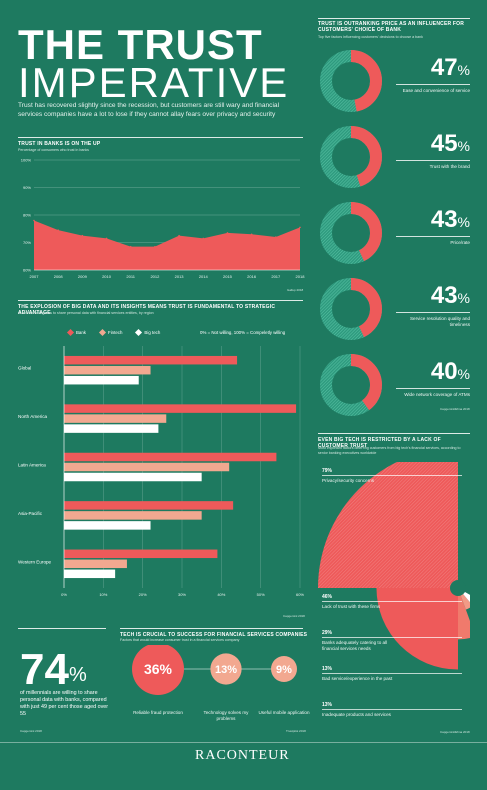 This screenshot has width=487, height=790. I want to click on bigtech-pct: 29%, so click(327, 633).